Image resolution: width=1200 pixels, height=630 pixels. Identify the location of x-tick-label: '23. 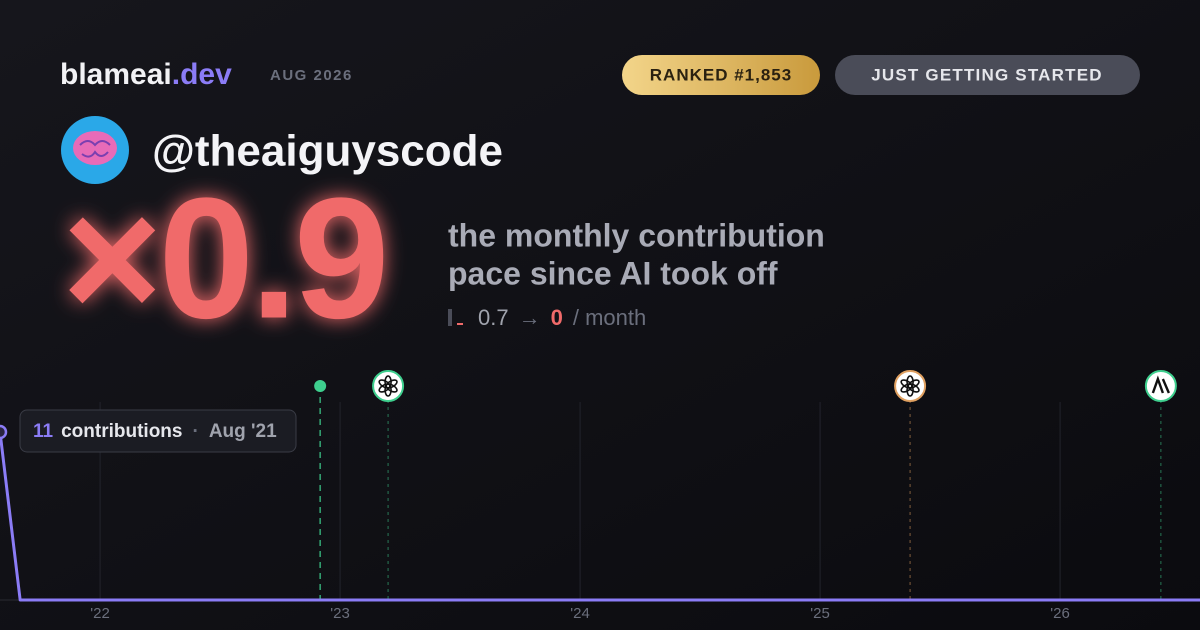
(340, 613).